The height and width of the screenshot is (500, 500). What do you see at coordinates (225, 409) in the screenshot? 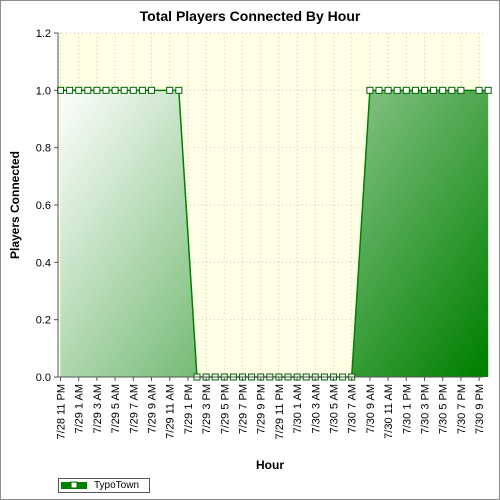
I see `x-tick-label: 7/29 5 PM` at bounding box center [225, 409].